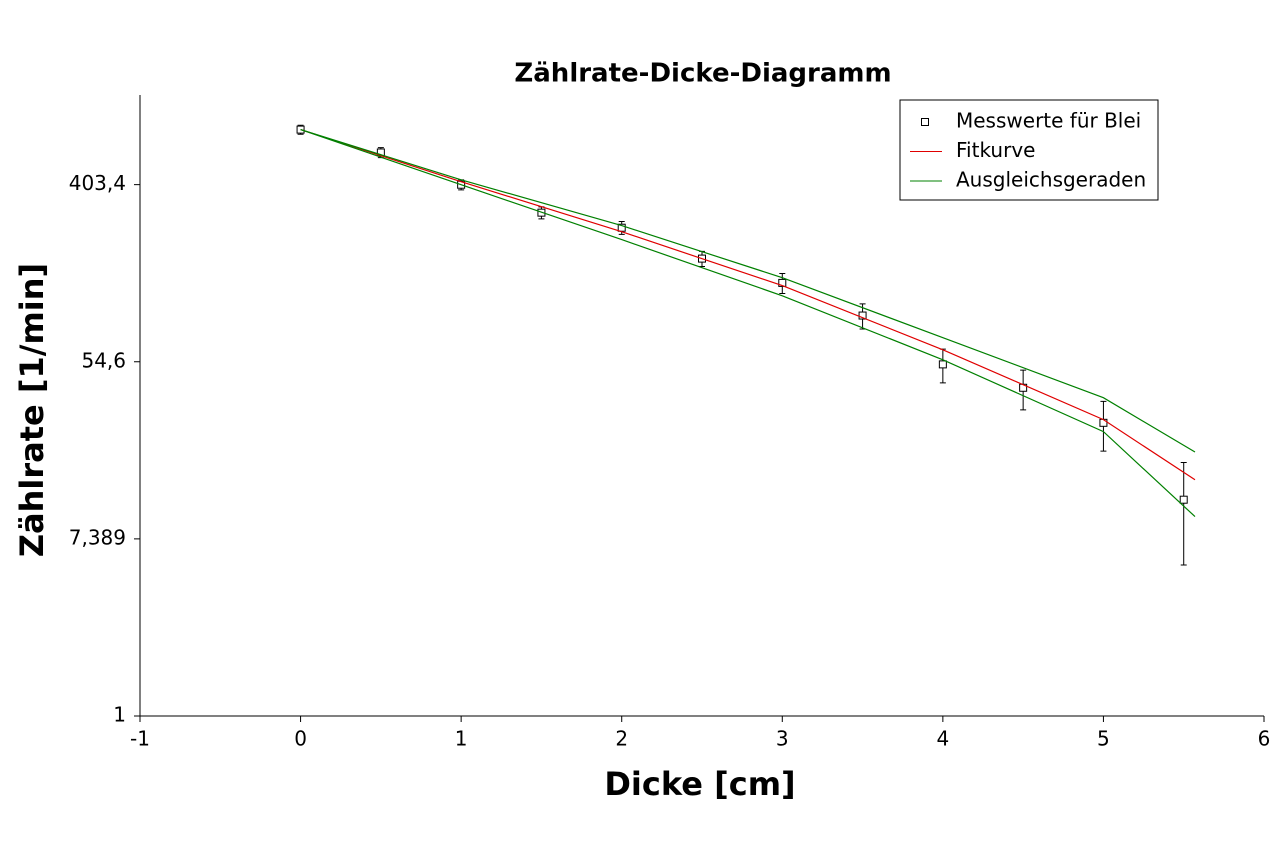 This screenshot has width=1280, height=862. What do you see at coordinates (782, 739) in the screenshot?
I see `x-tick-label: 3` at bounding box center [782, 739].